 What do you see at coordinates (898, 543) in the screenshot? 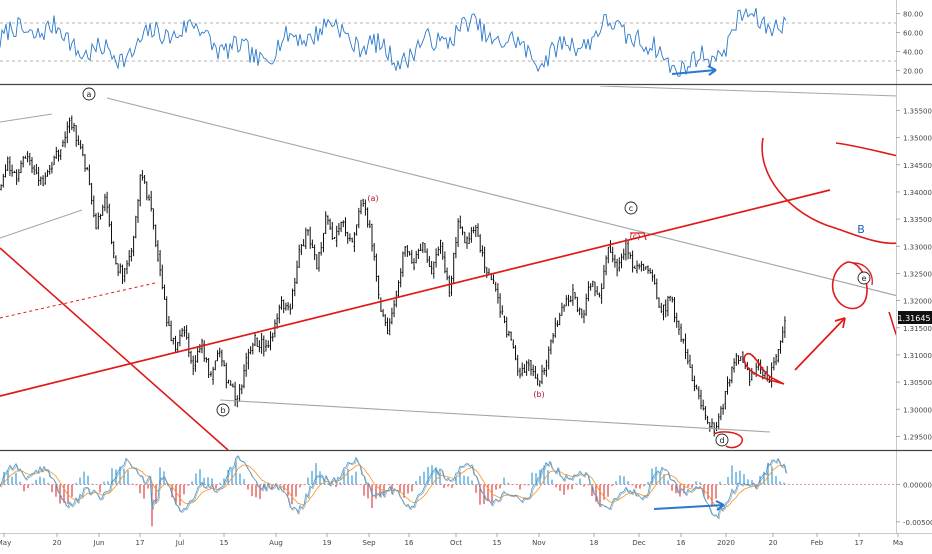
I see `time-tick-label: Ma` at bounding box center [898, 543].